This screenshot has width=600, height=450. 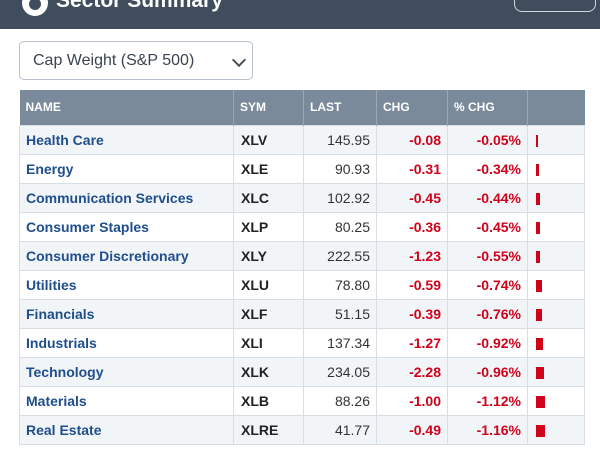 I want to click on percent-change-cell: -1.12%, so click(x=487, y=400).